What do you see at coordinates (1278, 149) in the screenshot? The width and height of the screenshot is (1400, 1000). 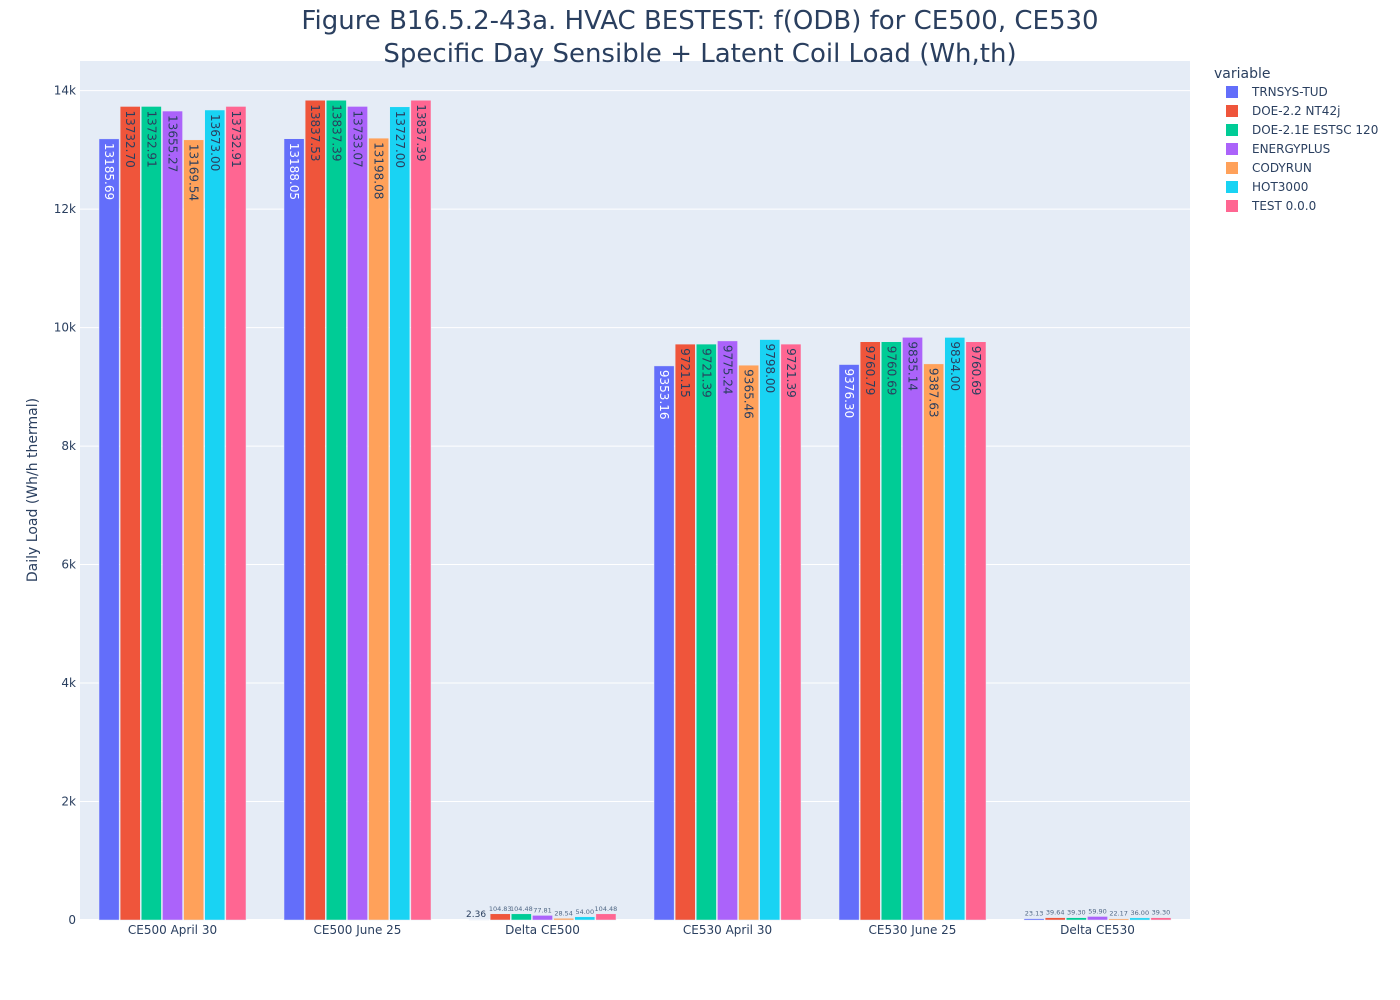 I see `legend-item: ENERGYPLUS` at bounding box center [1278, 149].